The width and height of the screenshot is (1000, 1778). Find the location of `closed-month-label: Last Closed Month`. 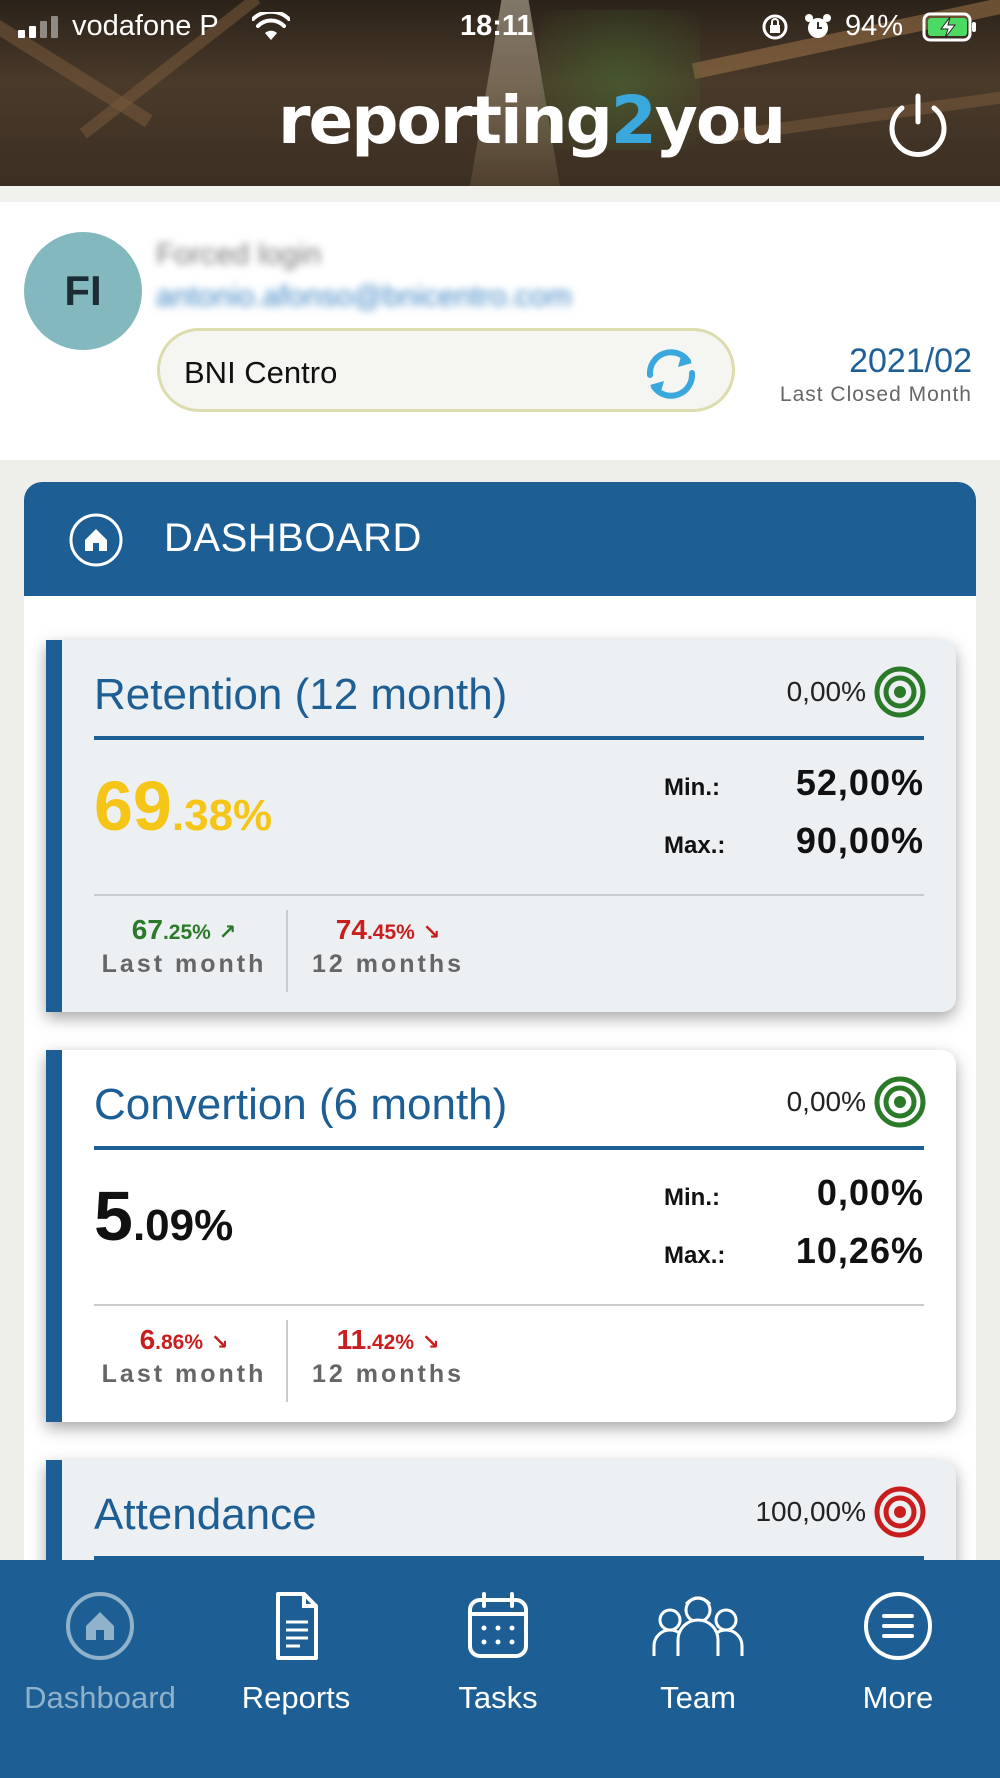

closed-month-label: Last Closed Month is located at coordinates (875, 394).